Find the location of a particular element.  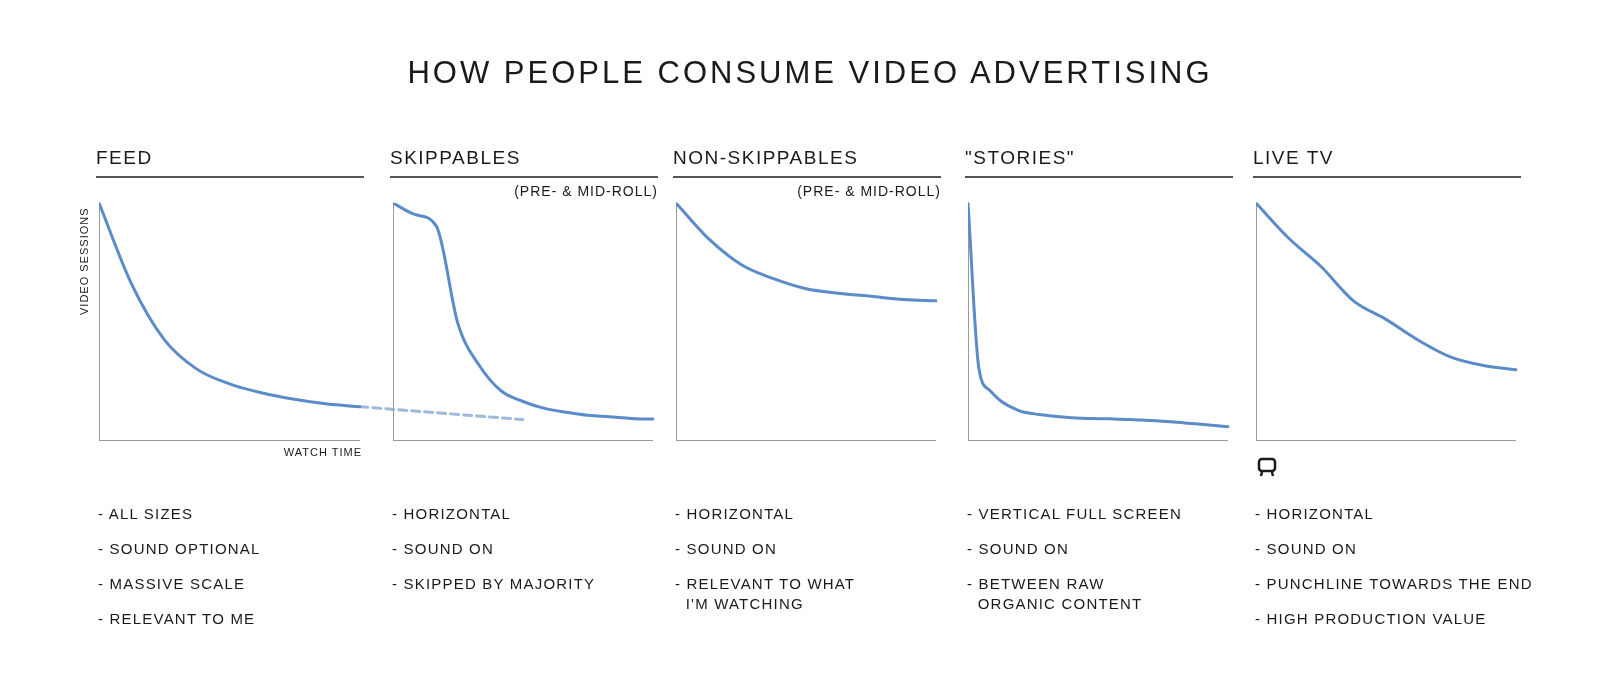

text: - RELEVANT TO WHAT I'M WATCHING is located at coordinates (766, 594).